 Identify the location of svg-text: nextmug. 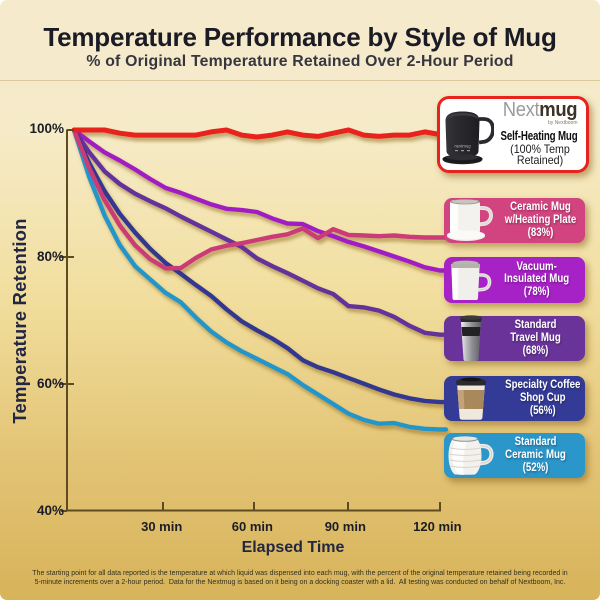
(462, 146).